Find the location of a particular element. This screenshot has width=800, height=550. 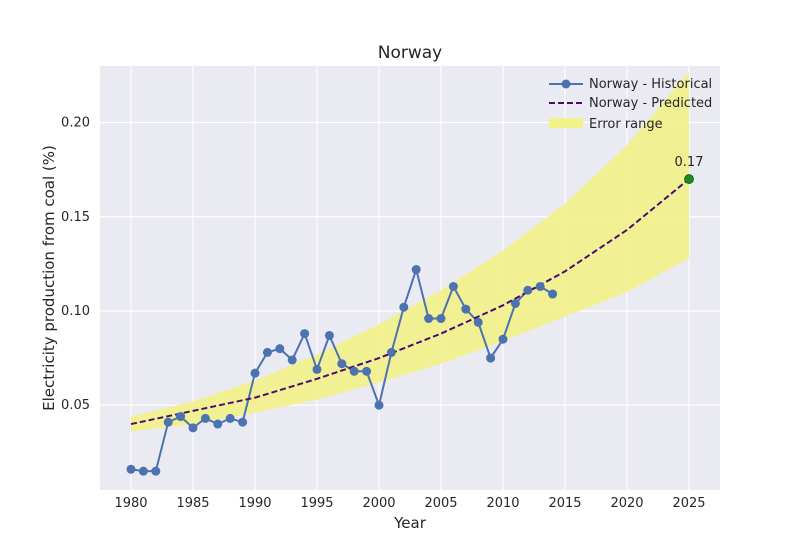

x-tick-label: 2020 is located at coordinates (626, 503).